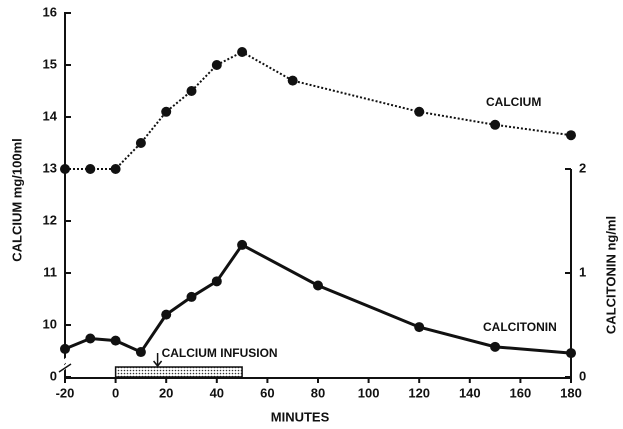 This screenshot has height=429, width=623. I want to click on y2-tick-label: 1, so click(582, 271).